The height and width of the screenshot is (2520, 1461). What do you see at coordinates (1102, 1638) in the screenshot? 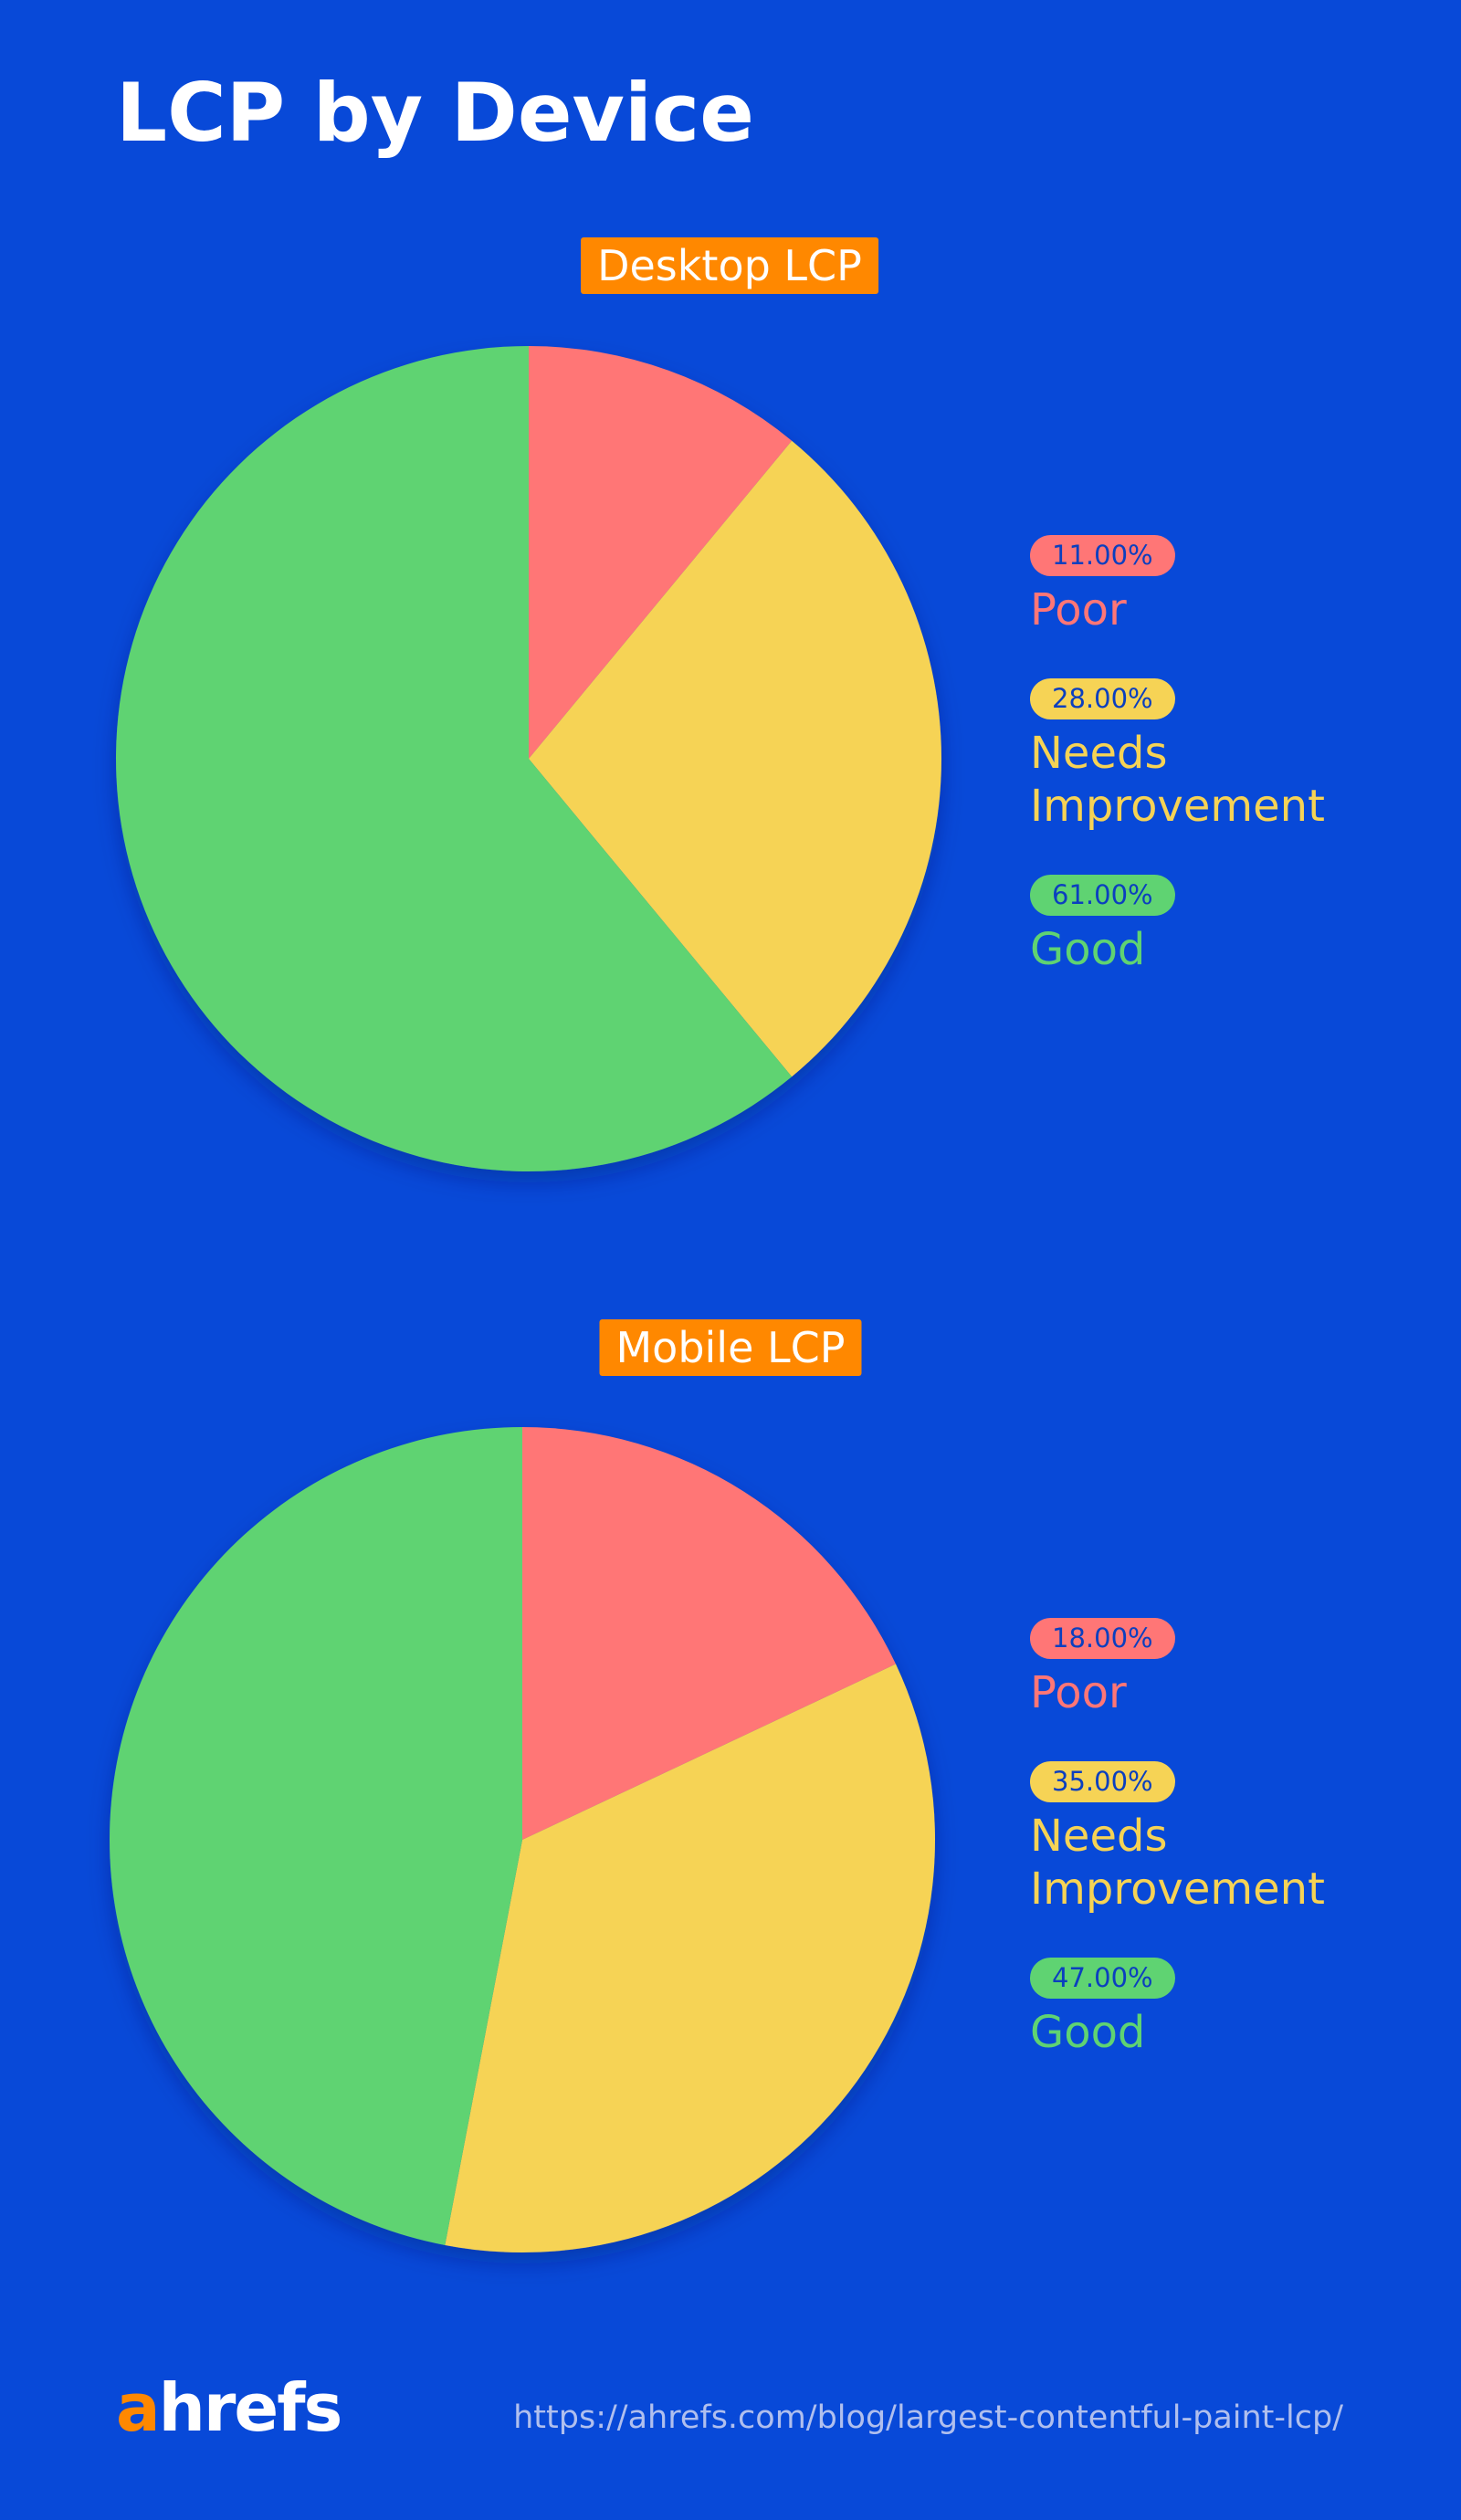
I see `value-label: 18.00%` at bounding box center [1102, 1638].